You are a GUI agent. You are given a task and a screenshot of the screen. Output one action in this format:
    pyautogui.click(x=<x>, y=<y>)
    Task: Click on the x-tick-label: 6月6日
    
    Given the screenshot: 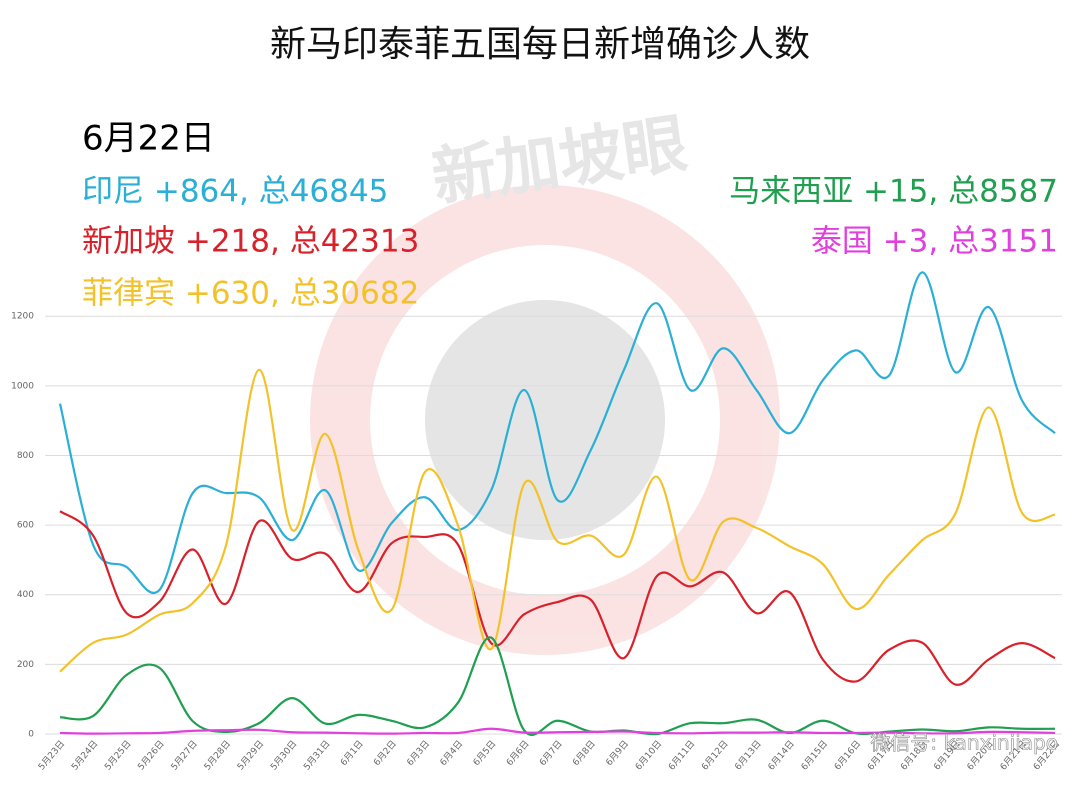 What is the action you would take?
    pyautogui.click(x=517, y=753)
    